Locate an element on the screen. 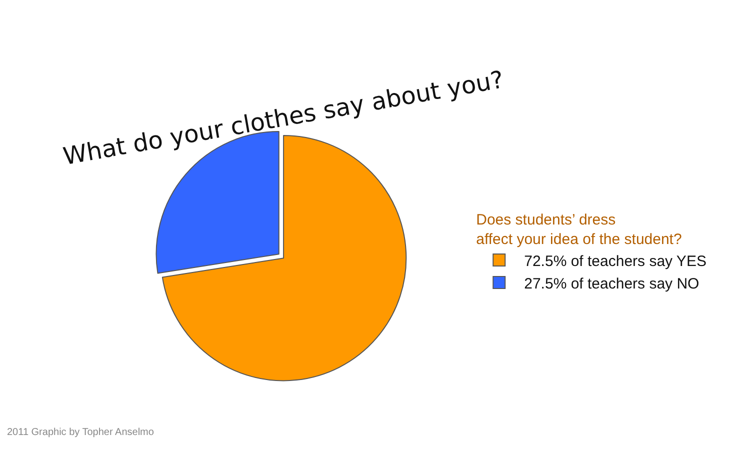  legend-title: Does students’ dress affect your idea of the student? is located at coordinates (579, 229).